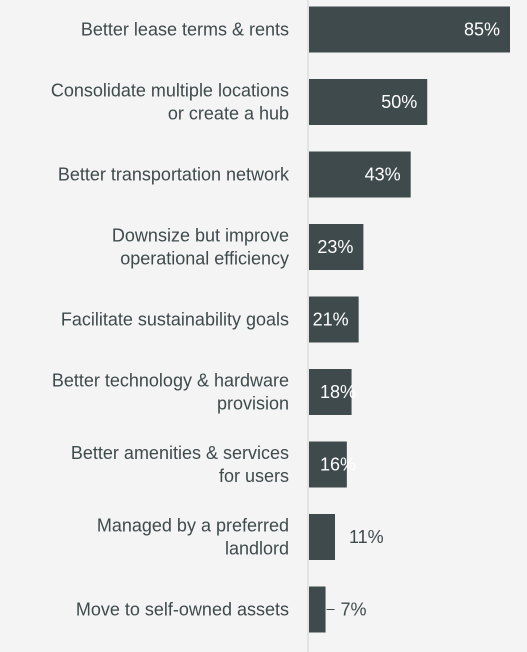  What do you see at coordinates (174, 175) in the screenshot?
I see `category-label: Better transportation network` at bounding box center [174, 175].